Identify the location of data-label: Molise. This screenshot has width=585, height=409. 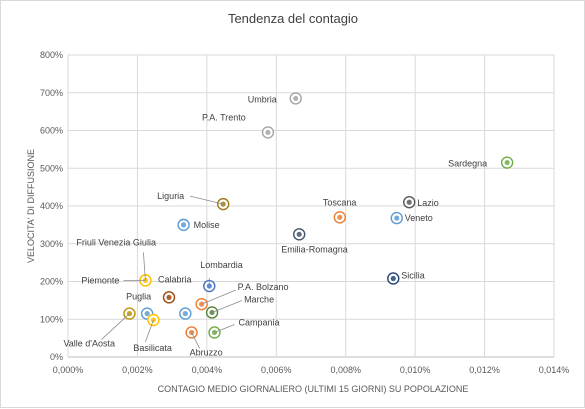
(207, 225).